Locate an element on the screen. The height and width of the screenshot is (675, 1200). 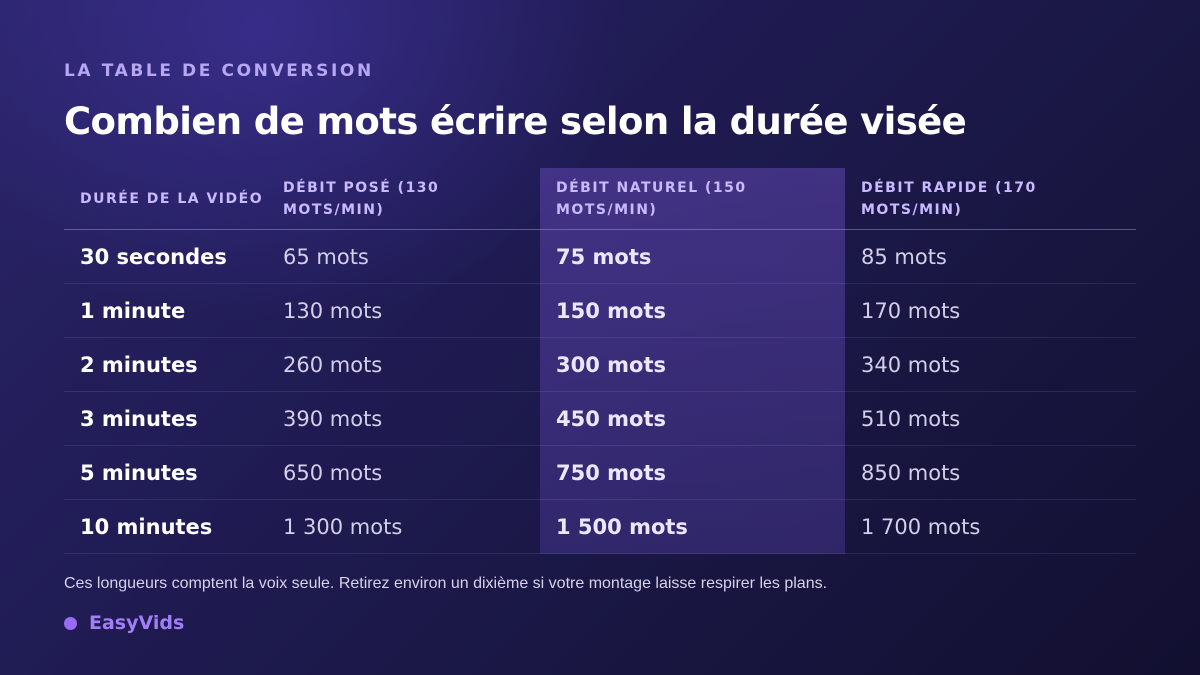
header-natural-rate: DÉBIT NATUREL (150 MOTS/MIN) is located at coordinates (651, 198).